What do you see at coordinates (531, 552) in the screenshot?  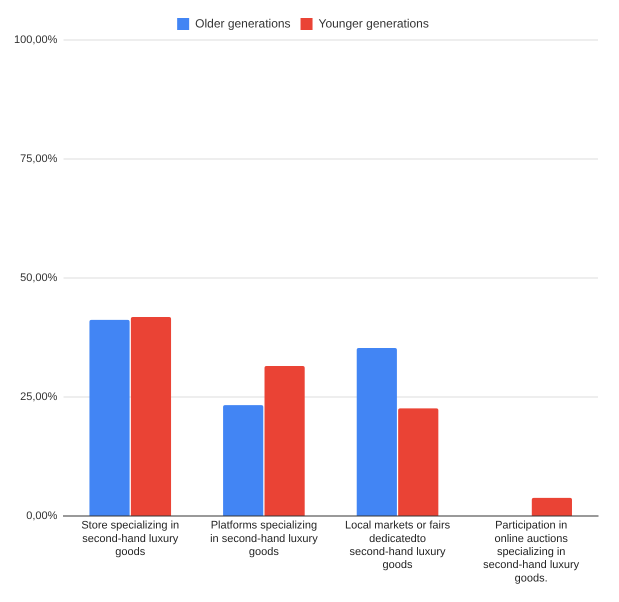 I see `x-tick-label: Participation in online auctions specializing in second-hand luxury goods.` at bounding box center [531, 552].